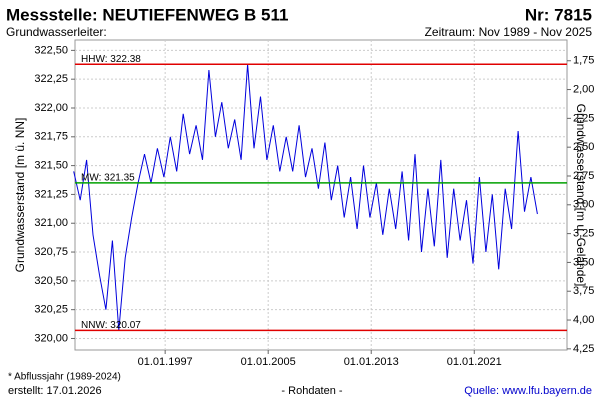 This screenshot has height=400, width=600. Describe the element at coordinates (111, 325) in the screenshot. I see `reference-label: NNW: 320.07` at that location.